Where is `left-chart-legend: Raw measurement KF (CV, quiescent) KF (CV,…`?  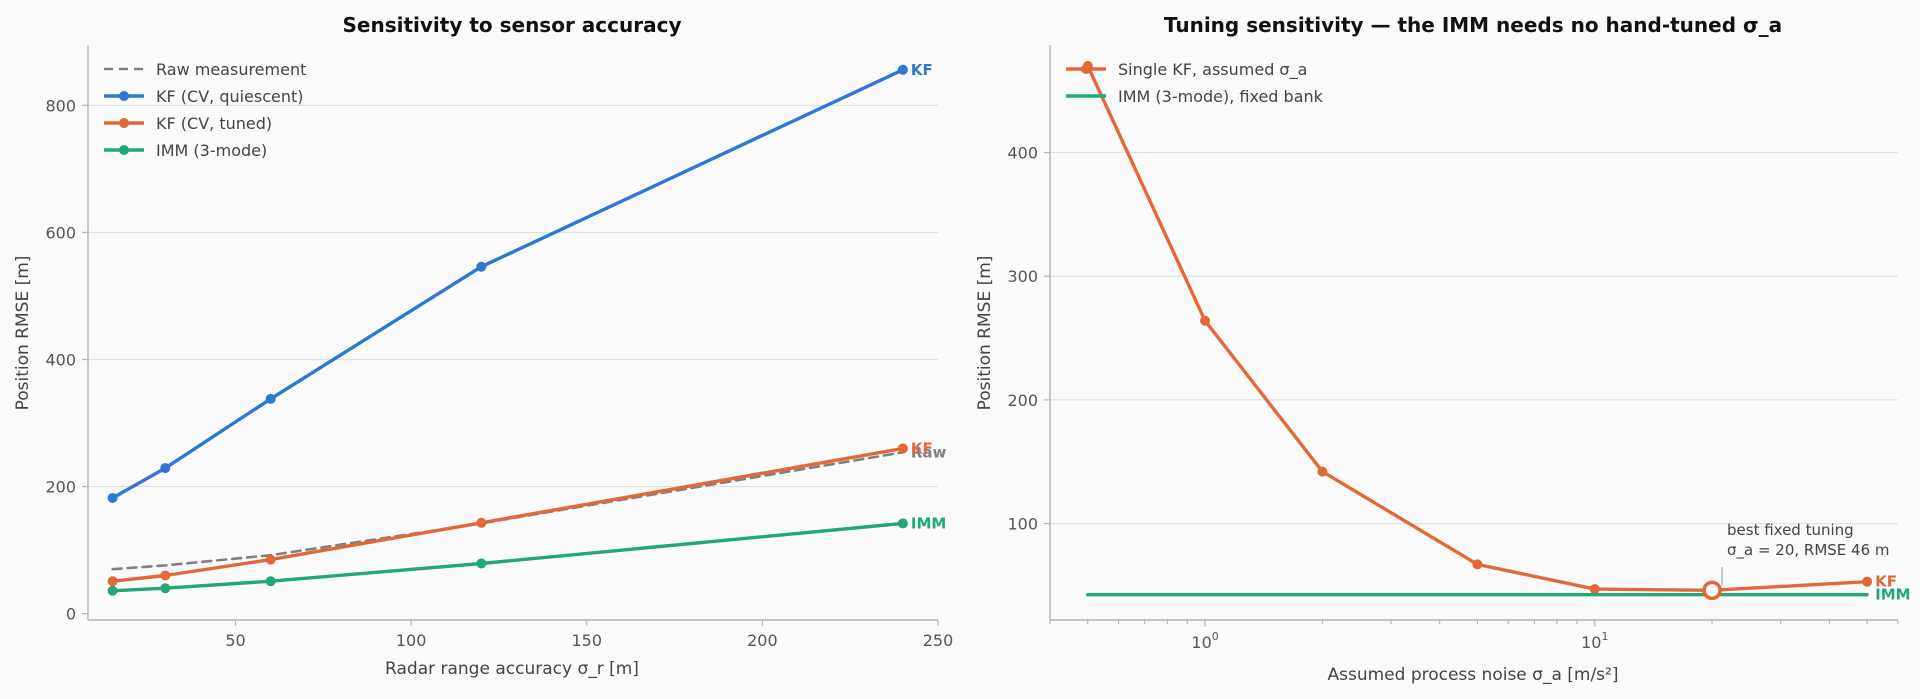 left-chart-legend: Raw measurement KF (CV, quiescent) KF (CV,… is located at coordinates (205, 110).